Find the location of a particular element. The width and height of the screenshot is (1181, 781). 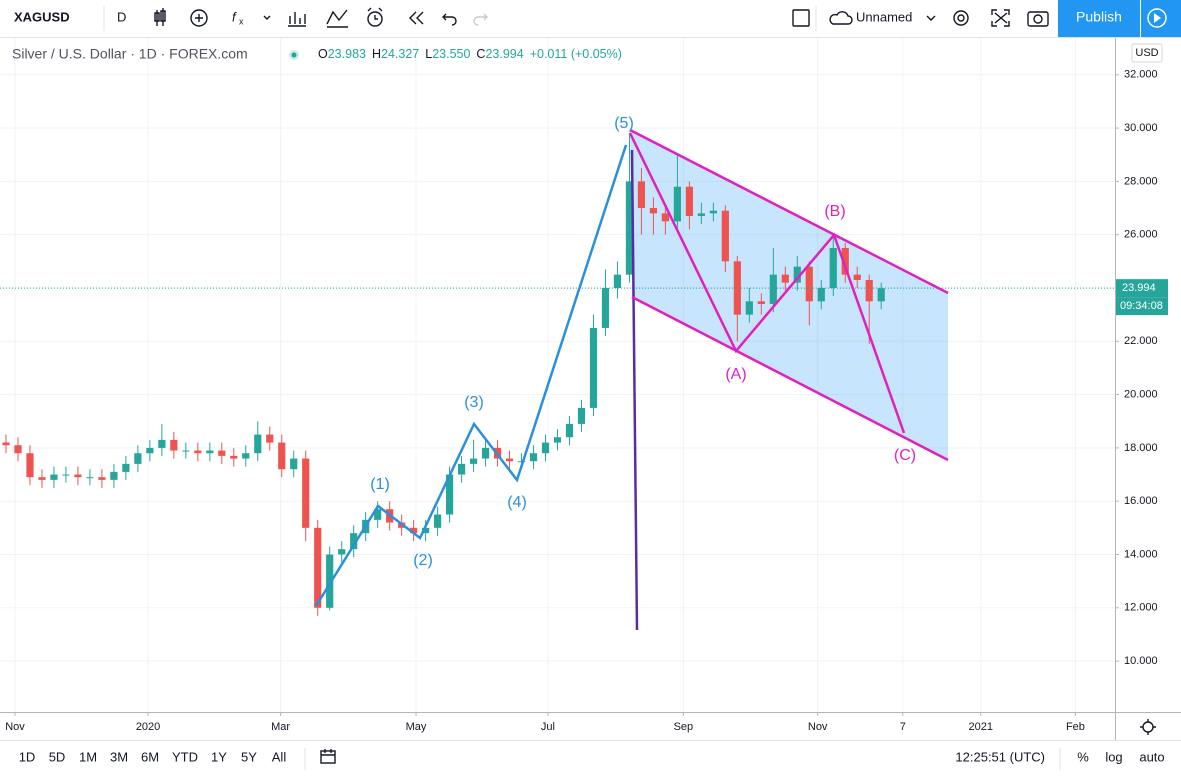

scale-log: log is located at coordinates (1113, 756).